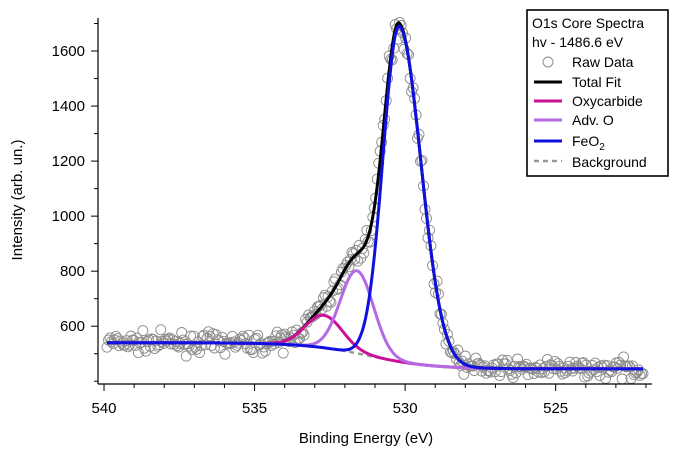 The width and height of the screenshot is (686, 452). Describe the element at coordinates (602, 147) in the screenshot. I see `legend-label-feo2-subscript: 2` at that location.